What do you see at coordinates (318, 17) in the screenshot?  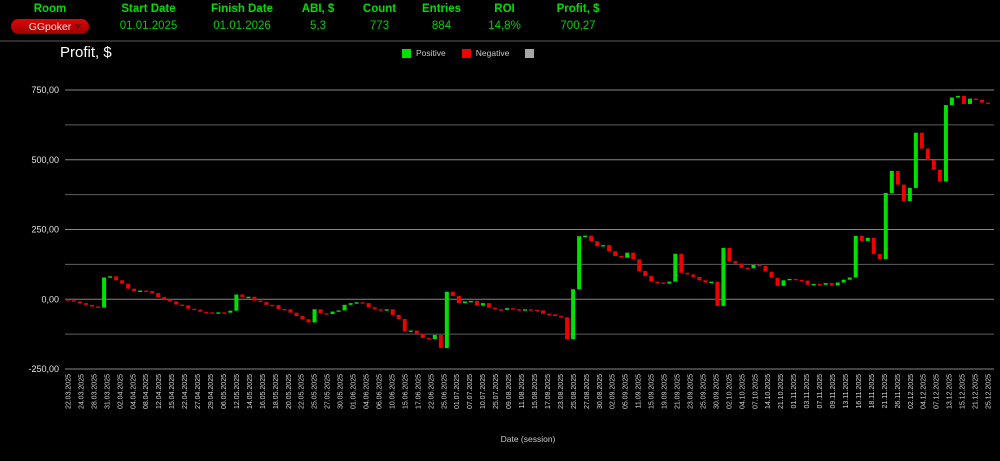 I see `stat-abi: ABI, $ 5,3` at bounding box center [318, 17].